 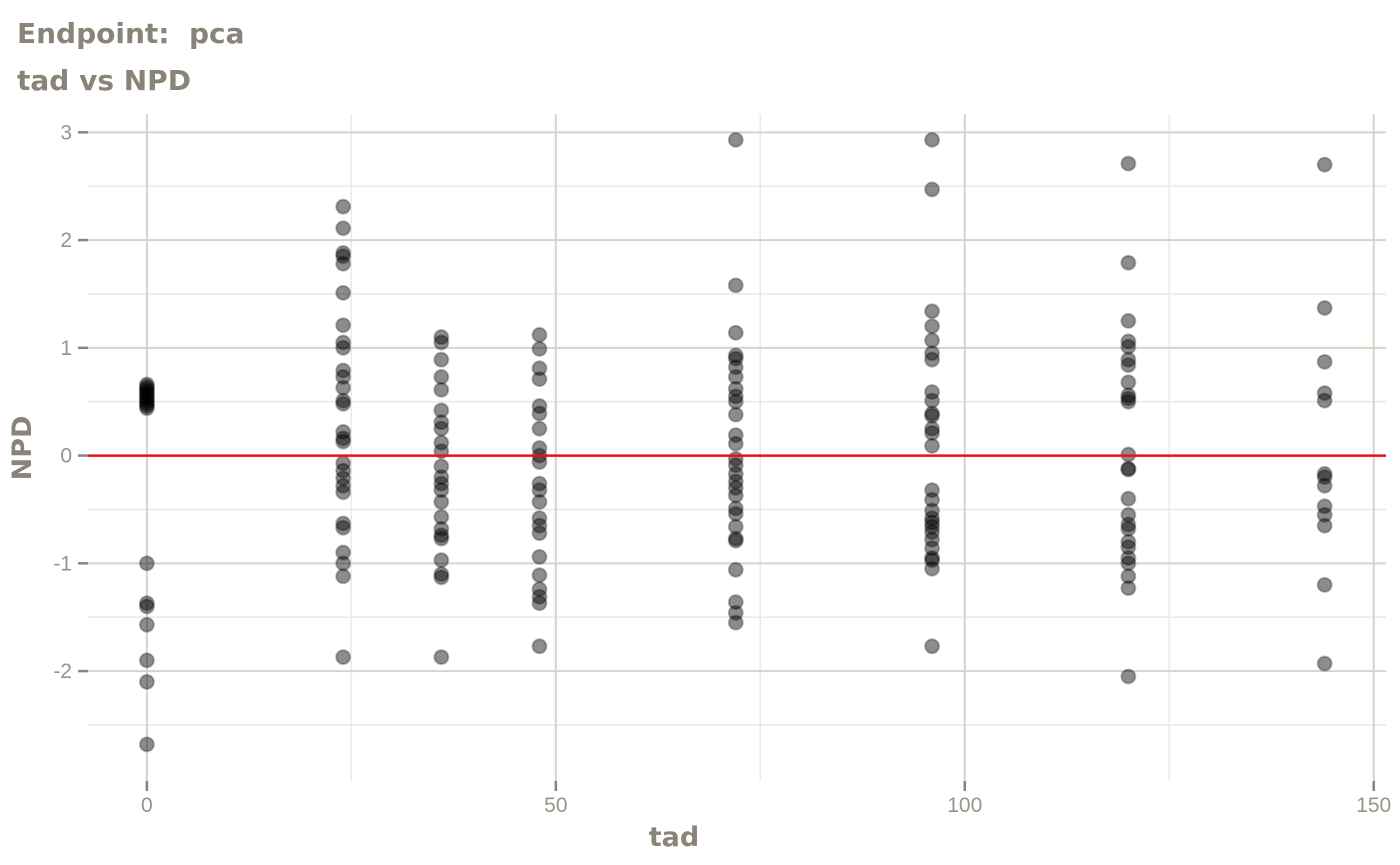 I want to click on y-tick-label: -1, so click(x=62, y=563).